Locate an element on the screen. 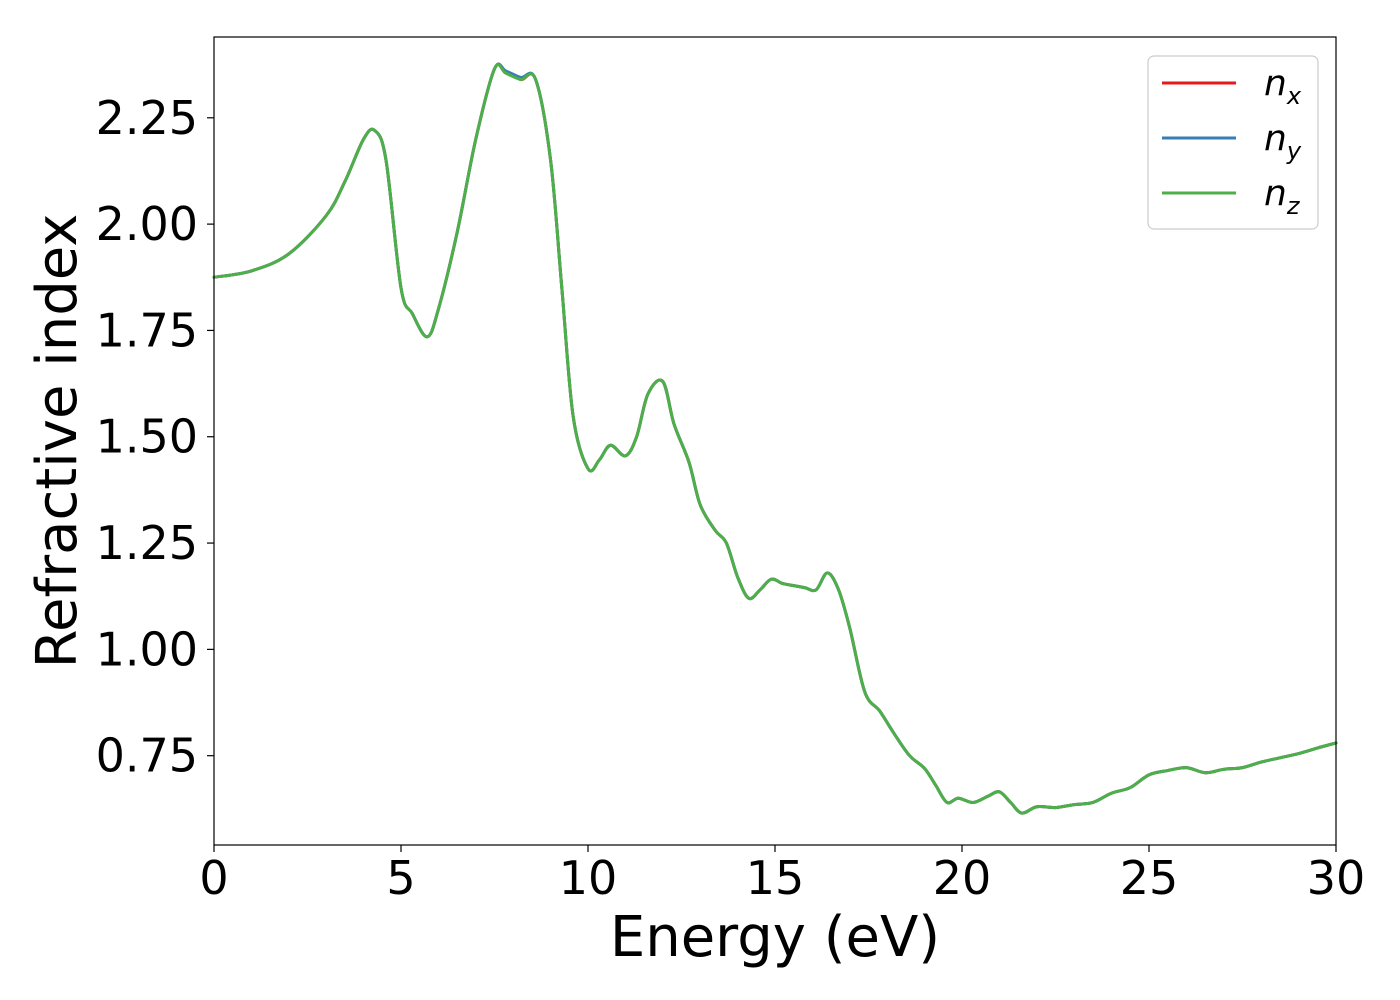  y-axis-title: Refractive index is located at coordinates (57, 441).